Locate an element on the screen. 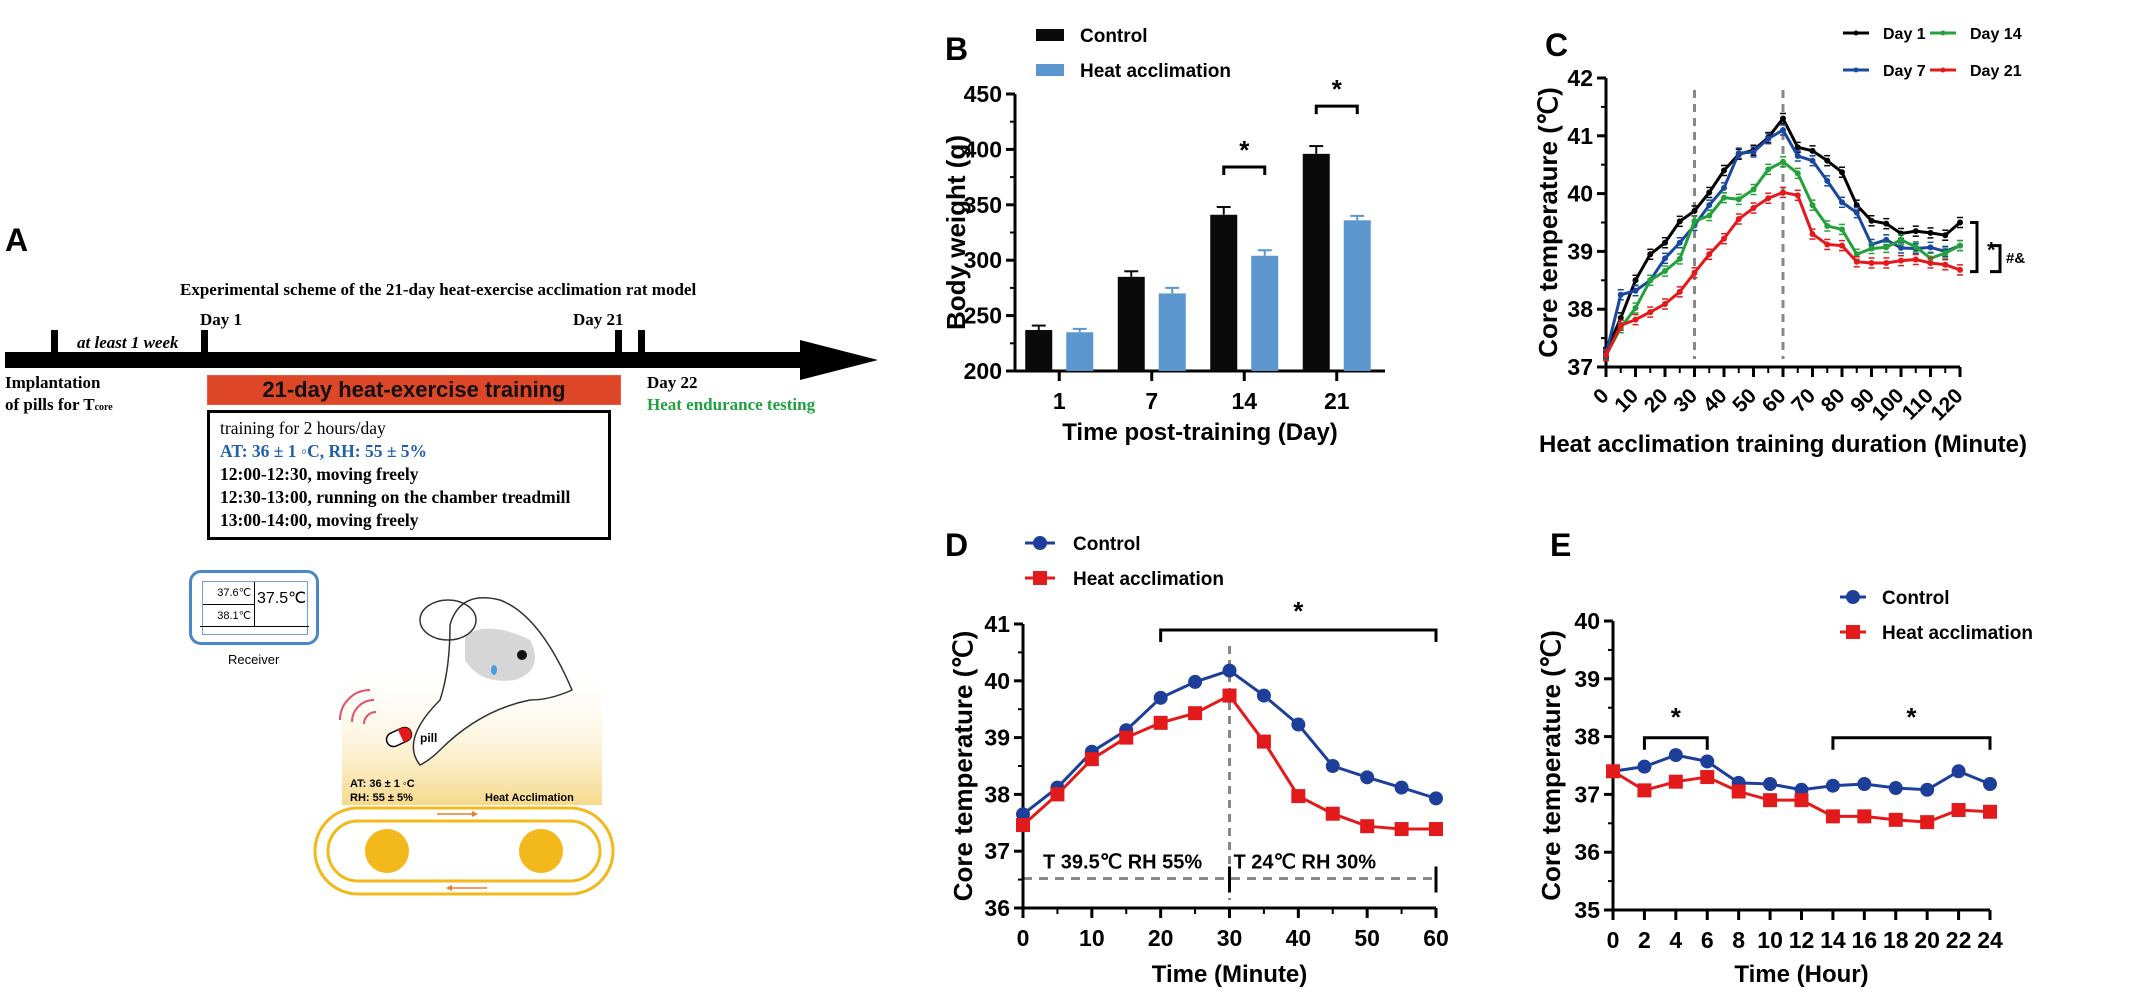 The image size is (2143, 994). legend-marker-circle is located at coordinates (1040, 543).